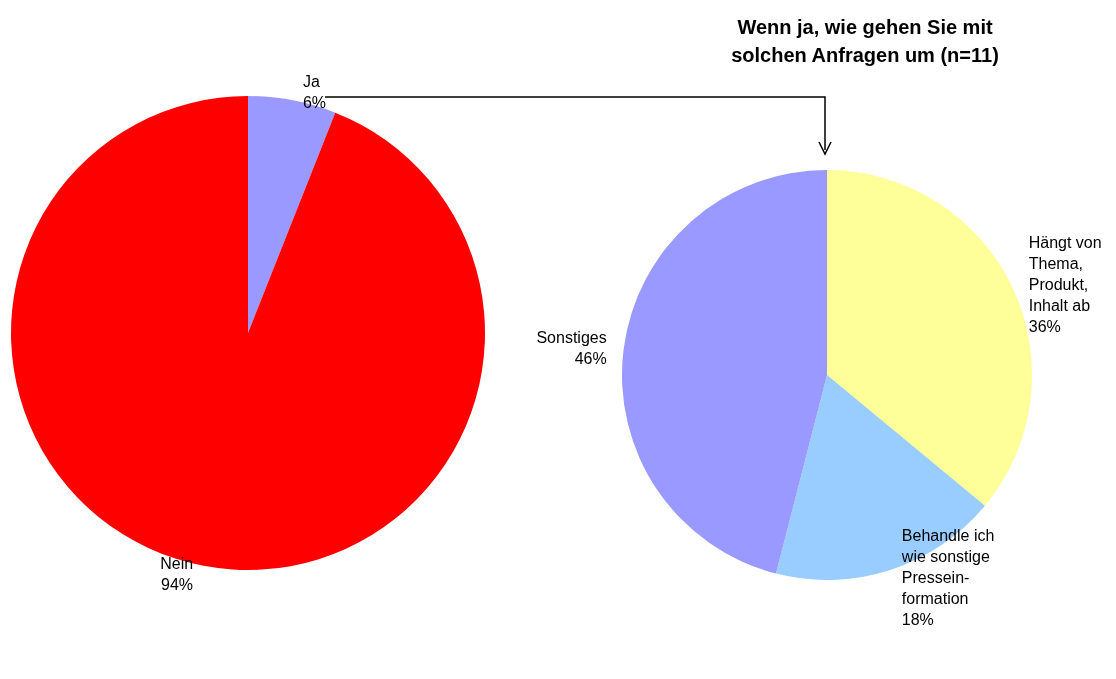 The width and height of the screenshot is (1116, 679). Describe the element at coordinates (311, 82) in the screenshot. I see `slice-label: Ja` at that location.